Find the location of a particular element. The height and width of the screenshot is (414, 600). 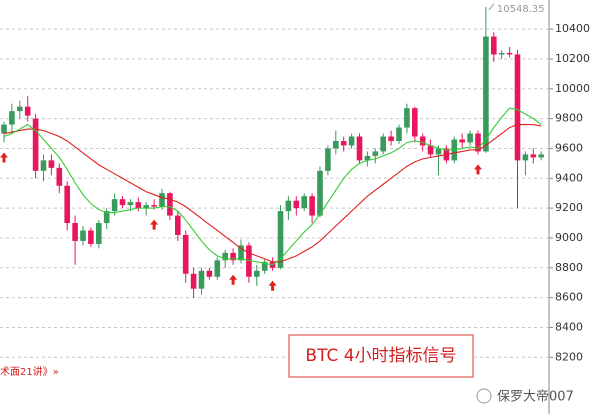

box-text: BTC 4小时指标信号 is located at coordinates (380, 356).